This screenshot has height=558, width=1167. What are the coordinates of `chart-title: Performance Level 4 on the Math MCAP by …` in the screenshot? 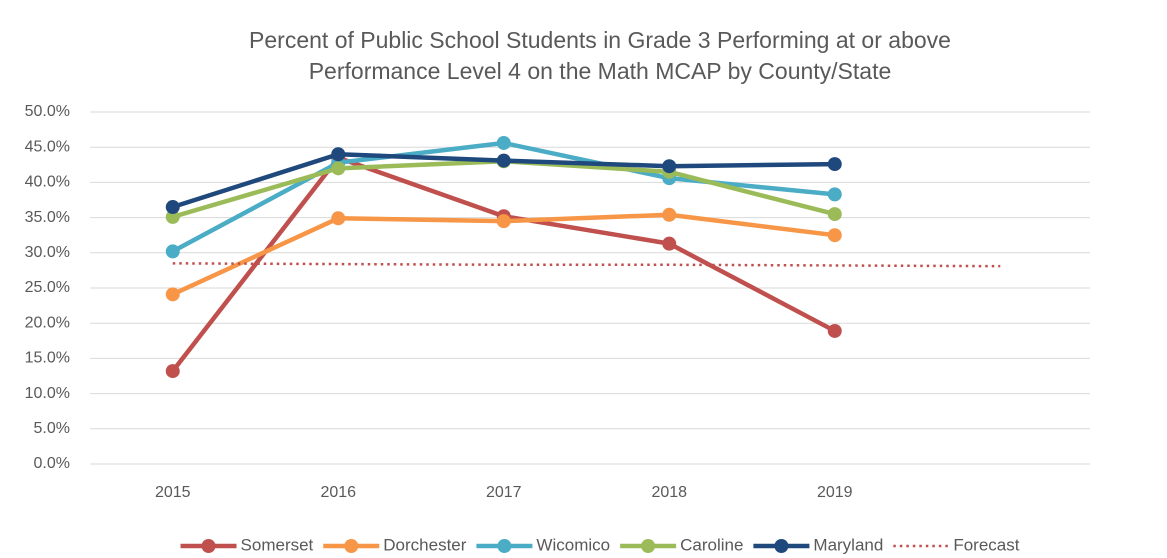 It's located at (600, 71).